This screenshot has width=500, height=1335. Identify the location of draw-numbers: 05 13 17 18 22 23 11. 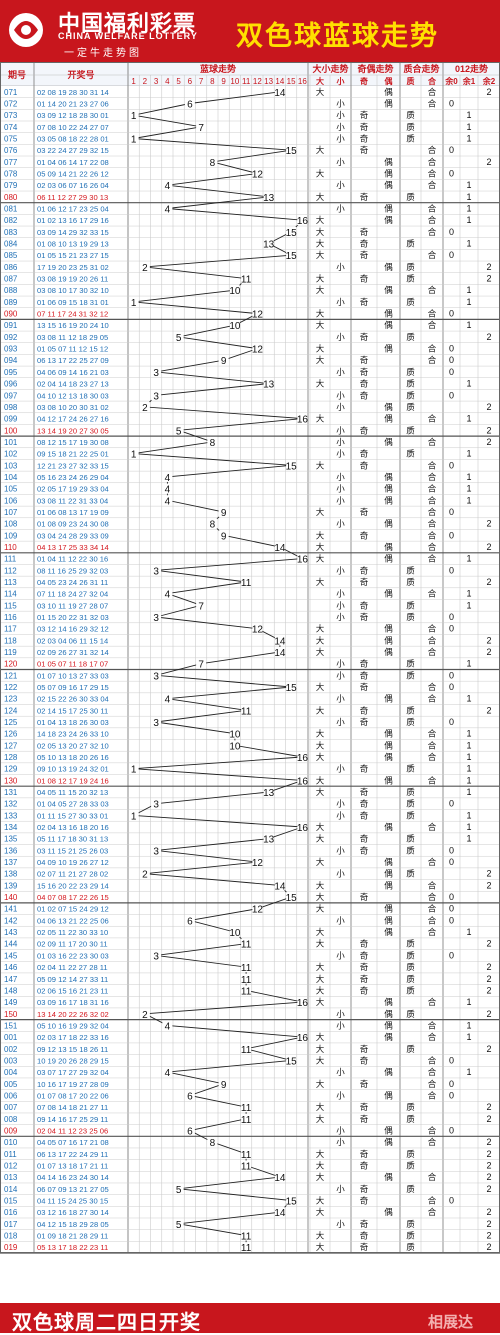
(72, 1247).